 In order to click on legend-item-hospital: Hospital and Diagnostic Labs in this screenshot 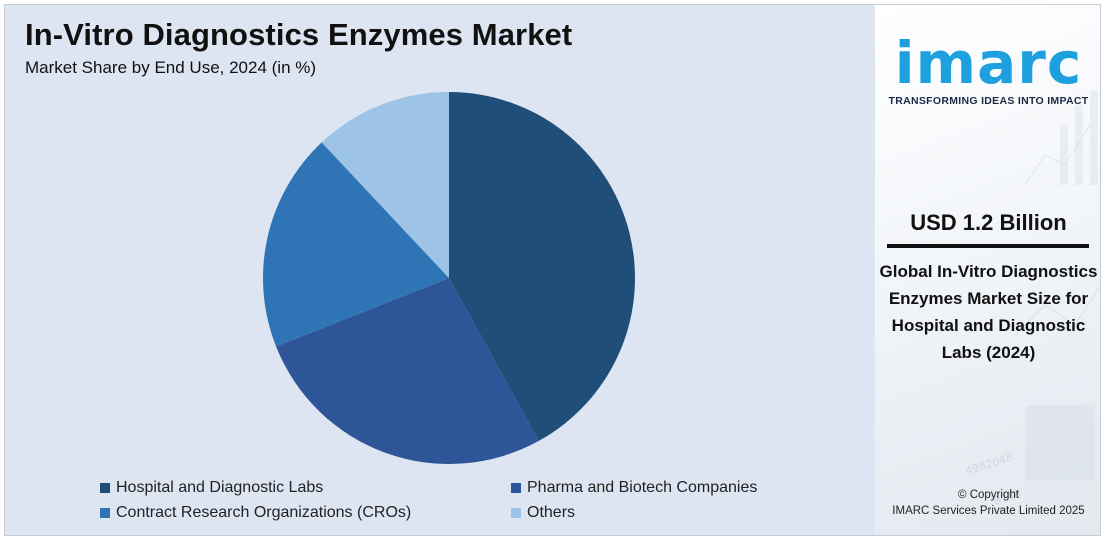, I will do `click(211, 488)`.